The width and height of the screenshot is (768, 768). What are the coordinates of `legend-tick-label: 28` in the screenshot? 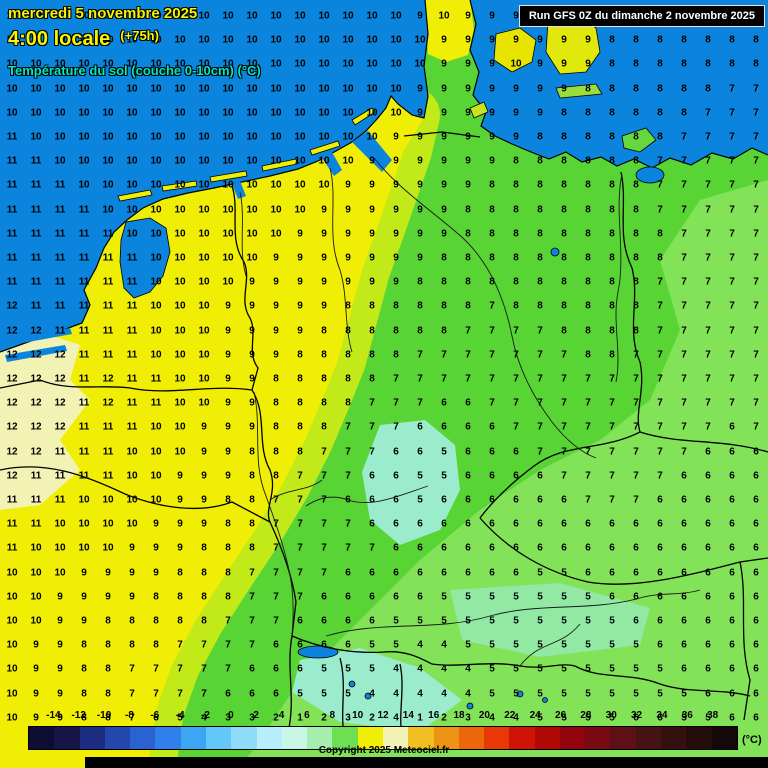 It's located at (586, 715).